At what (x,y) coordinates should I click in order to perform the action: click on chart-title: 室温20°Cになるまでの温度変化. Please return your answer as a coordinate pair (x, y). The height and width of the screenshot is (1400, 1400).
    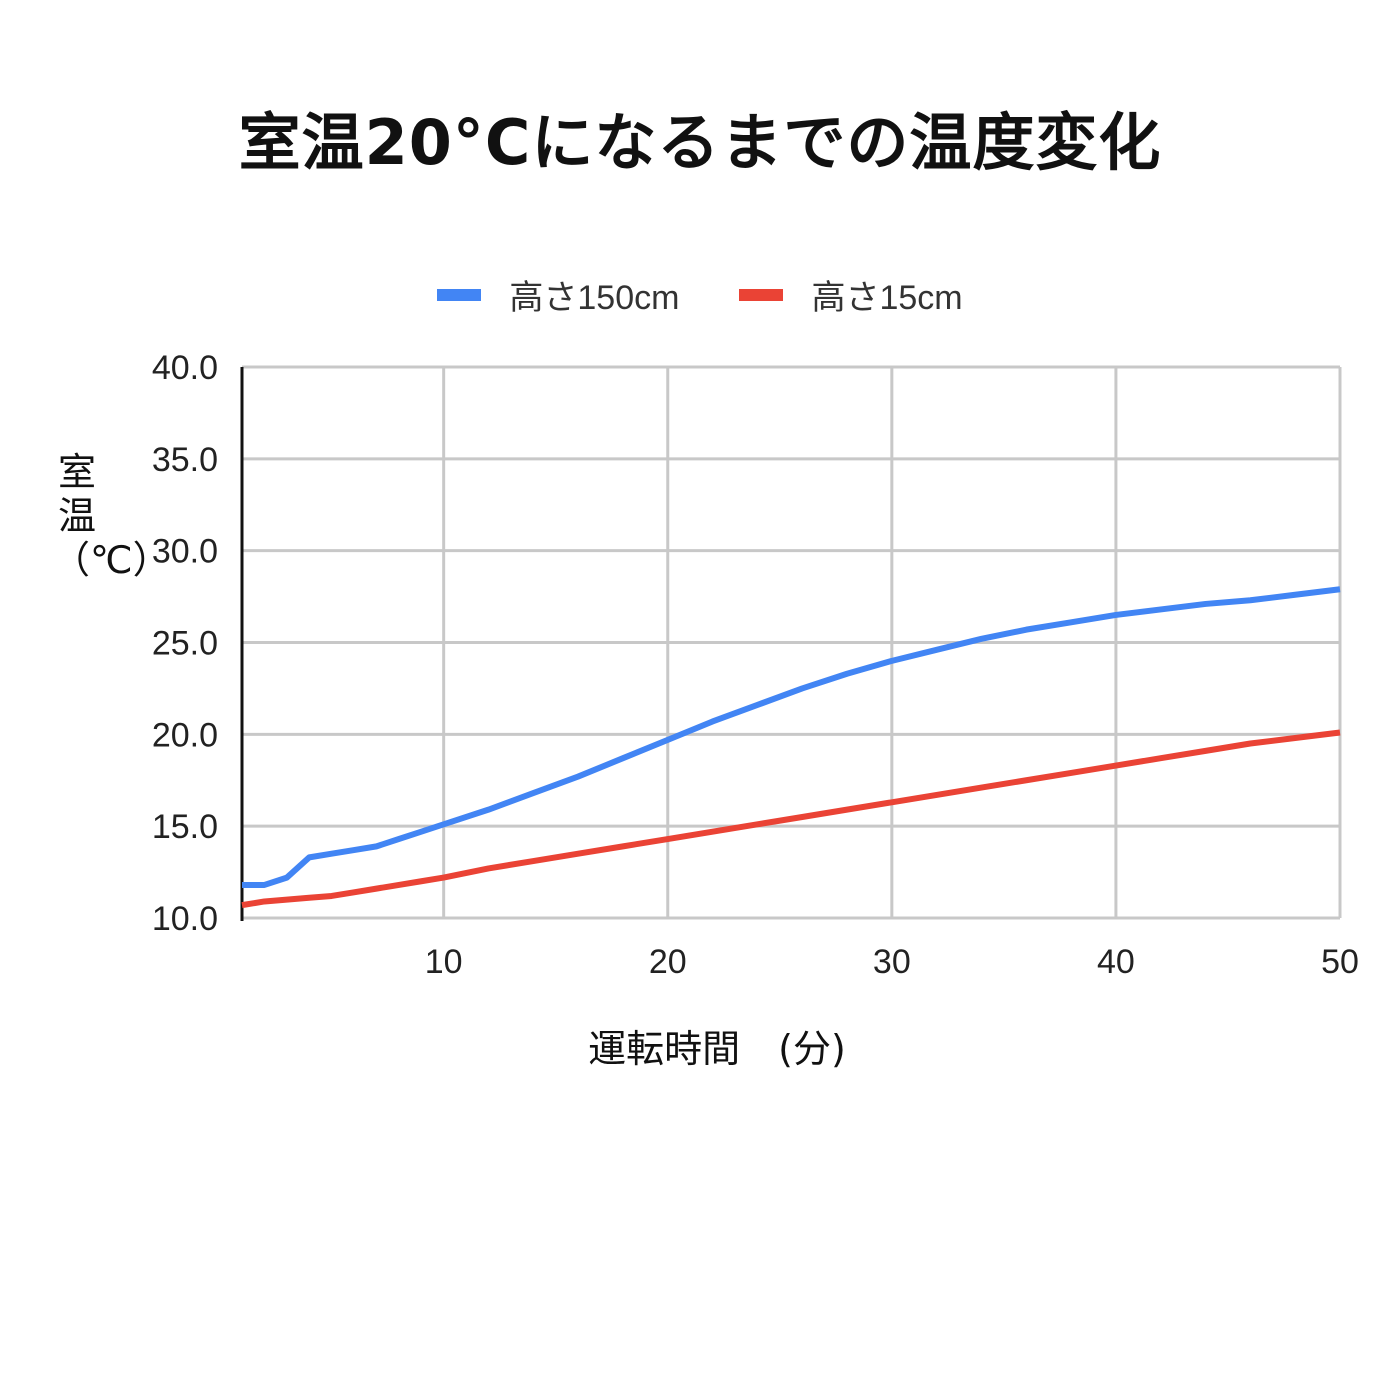
    Looking at the image, I should click on (700, 142).